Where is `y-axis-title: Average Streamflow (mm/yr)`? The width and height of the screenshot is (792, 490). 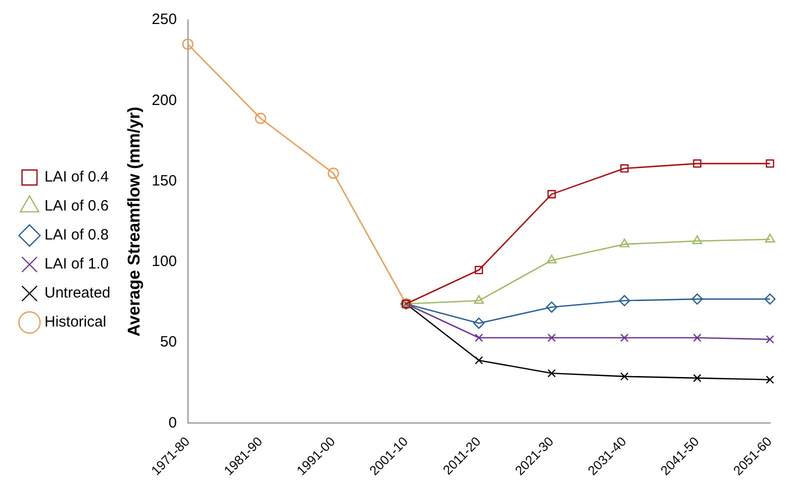 y-axis-title: Average Streamflow (mm/yr) is located at coordinates (134, 221).